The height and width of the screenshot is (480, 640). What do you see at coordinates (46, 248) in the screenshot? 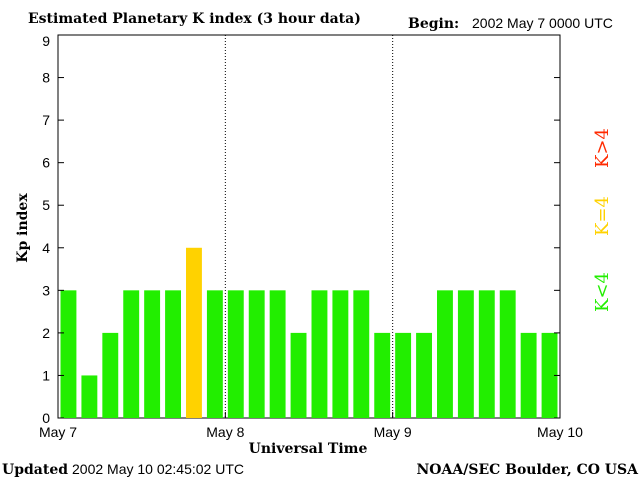
I see `y-tick-label: 4` at bounding box center [46, 248].